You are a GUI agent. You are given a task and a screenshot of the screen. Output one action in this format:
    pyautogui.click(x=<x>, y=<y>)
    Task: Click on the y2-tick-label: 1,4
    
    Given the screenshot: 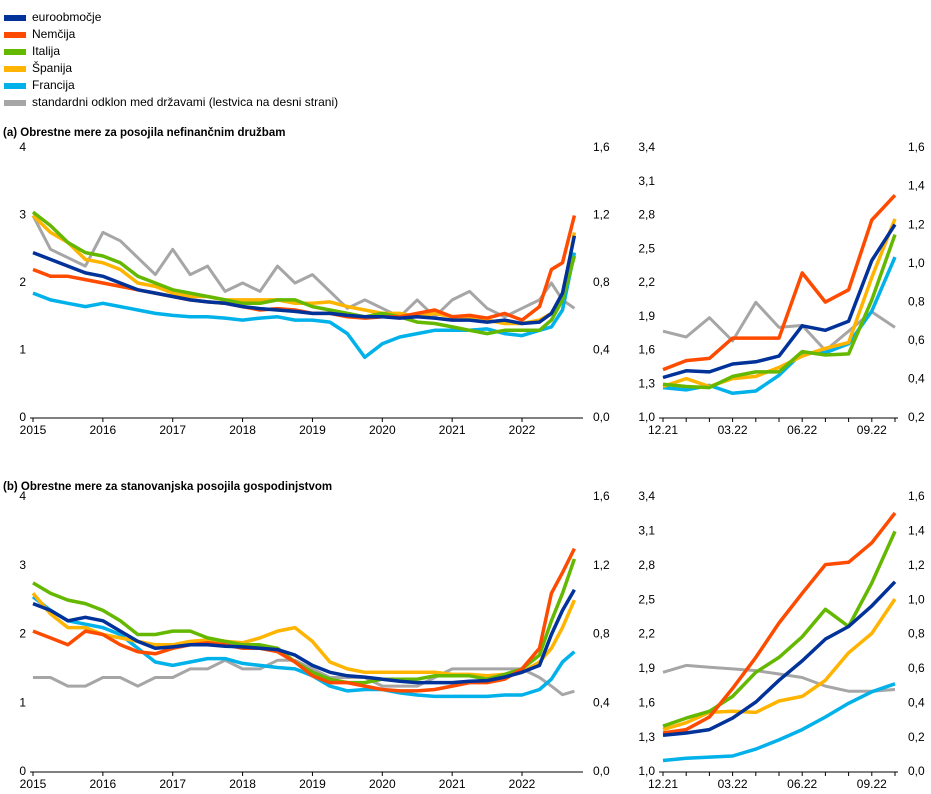 What is the action you would take?
    pyautogui.click(x=916, y=531)
    